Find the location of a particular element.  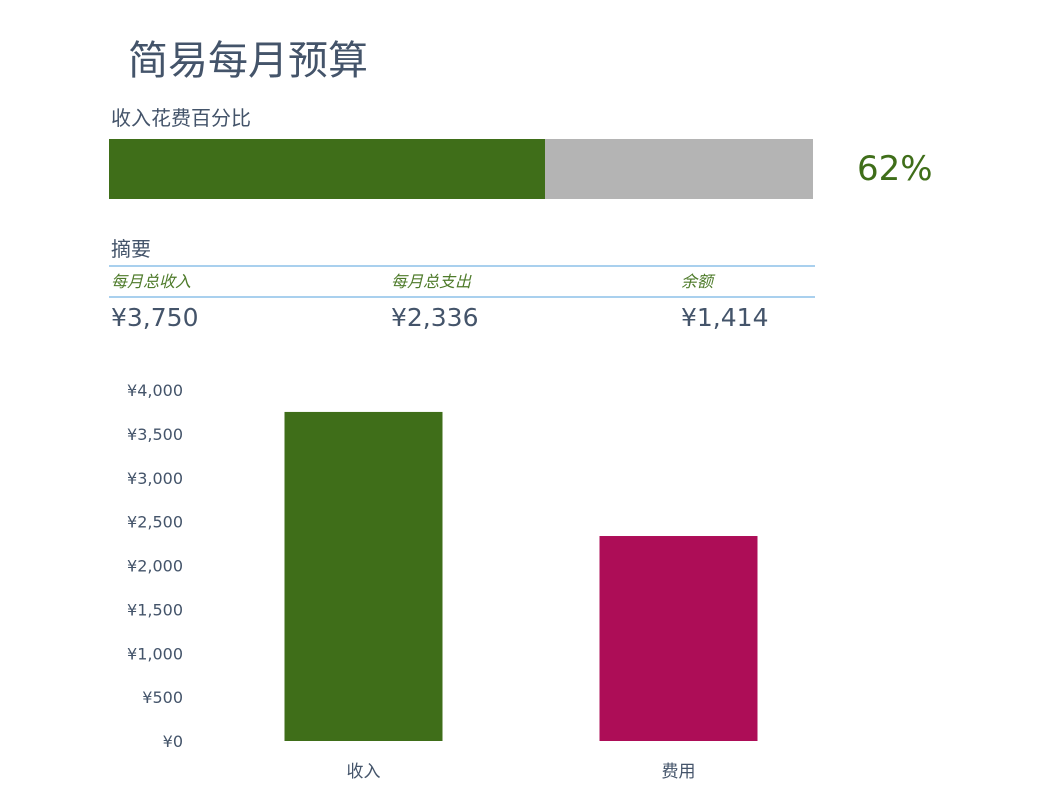

y-tick-label: ¥500 is located at coordinates (162, 697).